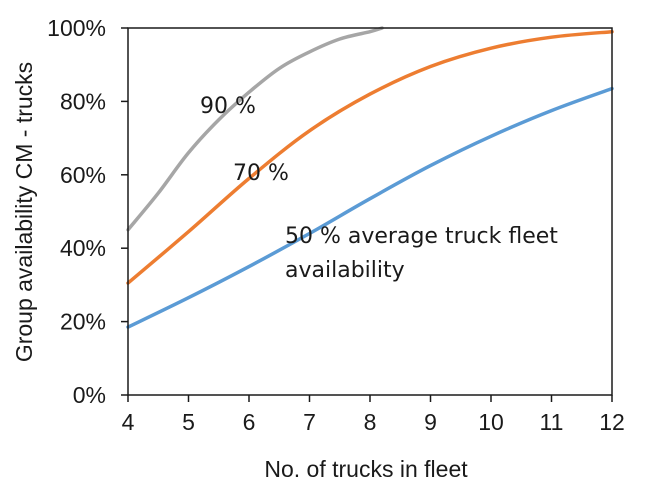 The width and height of the screenshot is (650, 502). I want to click on x-tick-label: 10, so click(491, 422).